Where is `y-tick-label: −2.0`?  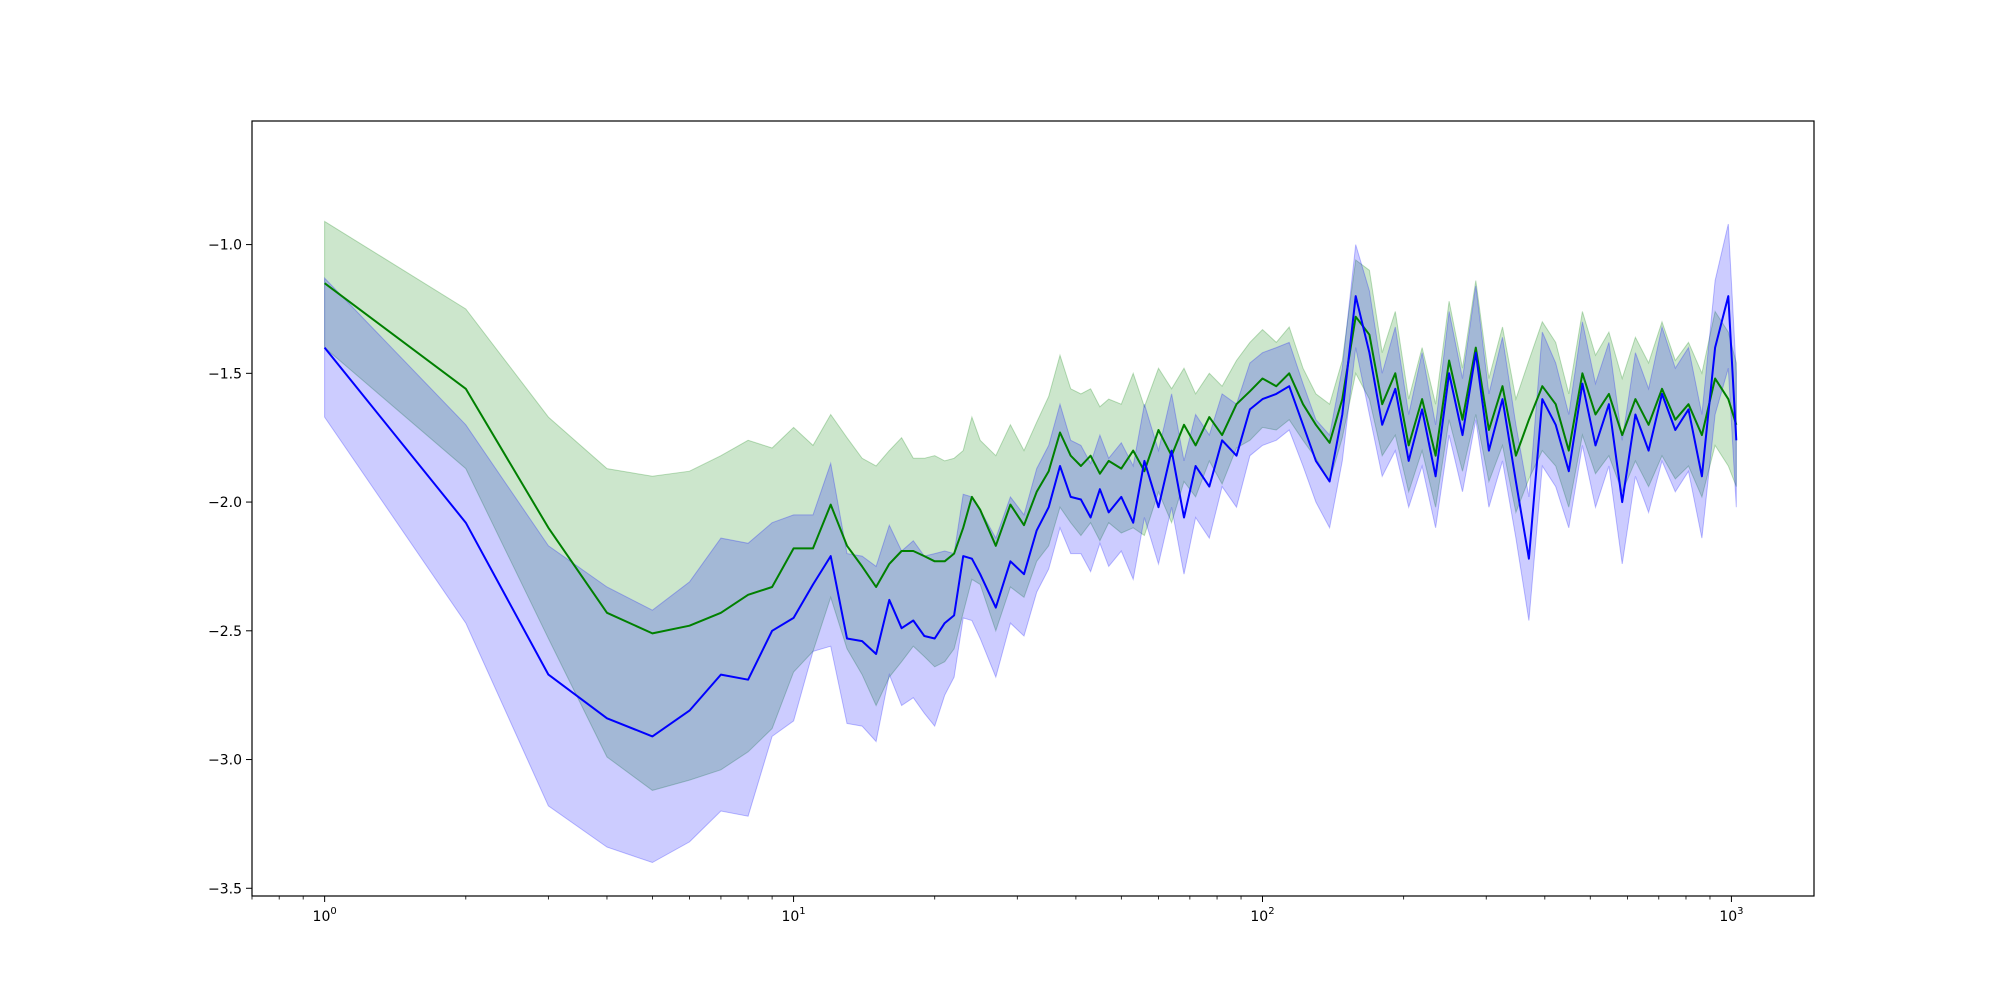
y-tick-label: −2.0 is located at coordinates (225, 503).